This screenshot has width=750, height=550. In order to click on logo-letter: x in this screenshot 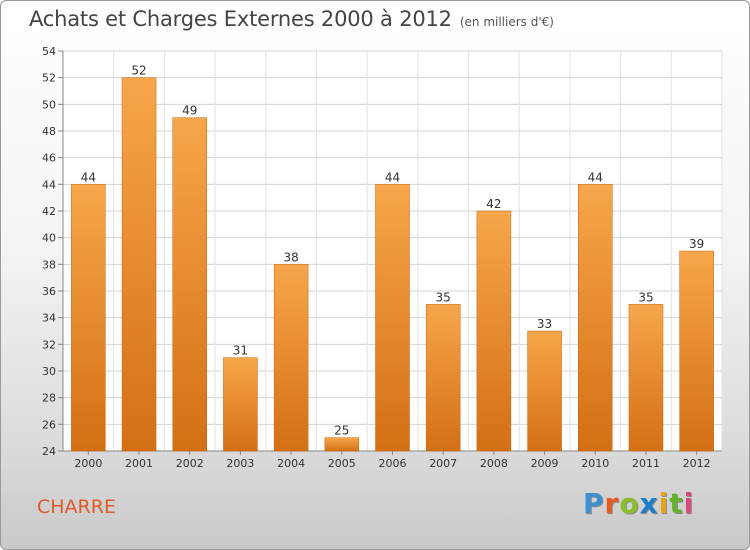, I will do `click(649, 503)`.